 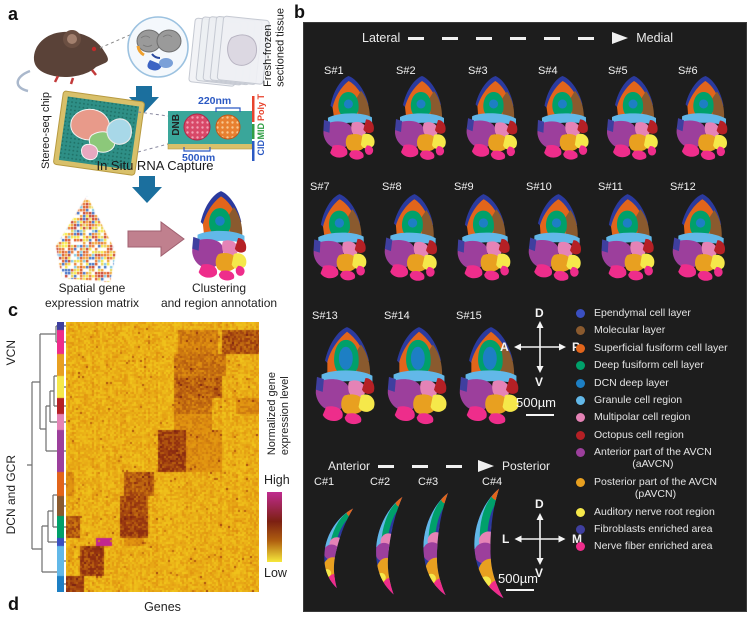 I want to click on legend-item: Anterior part of the AVCN (aAVCN), so click(x=661, y=458).